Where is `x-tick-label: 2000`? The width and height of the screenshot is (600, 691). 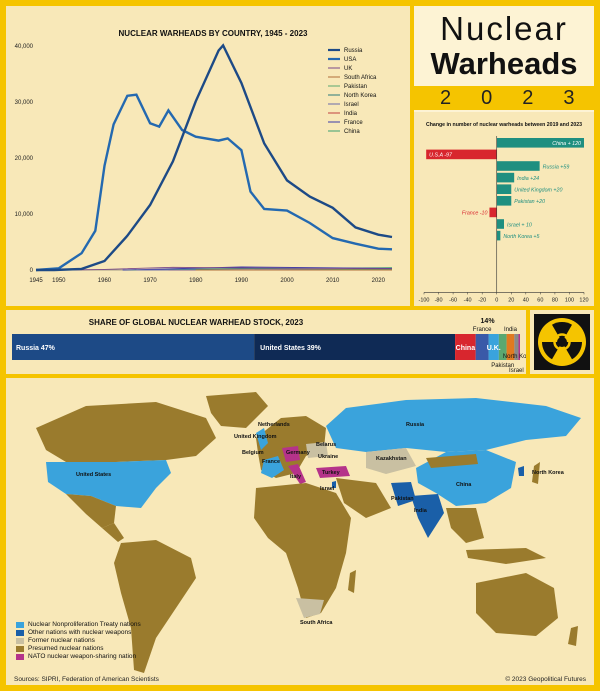
x-tick-label: 2000 is located at coordinates (287, 281).